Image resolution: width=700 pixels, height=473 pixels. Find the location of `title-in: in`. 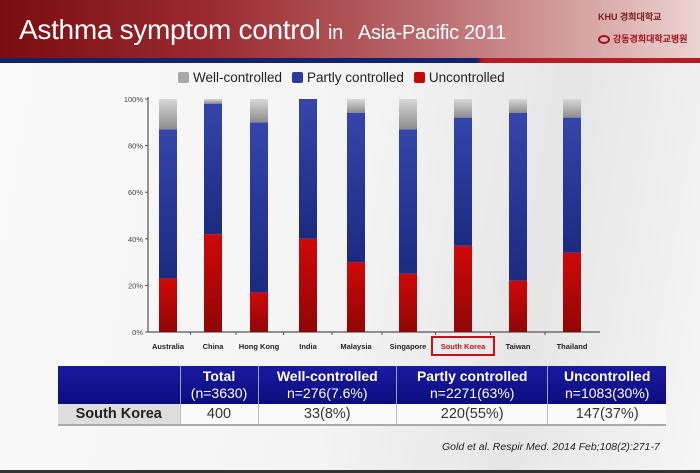

title-in: in is located at coordinates (335, 33).